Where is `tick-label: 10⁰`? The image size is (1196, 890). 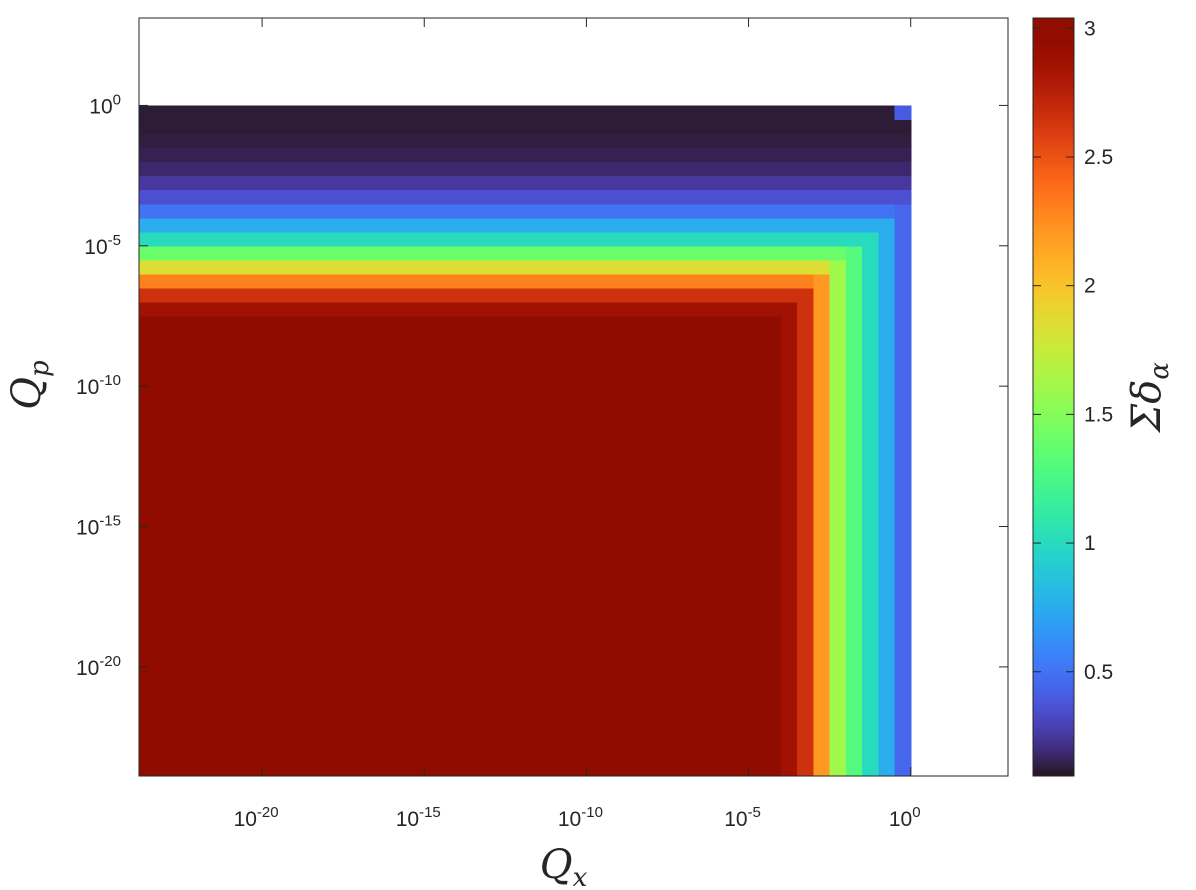 tick-label: 10⁰ is located at coordinates (905, 817).